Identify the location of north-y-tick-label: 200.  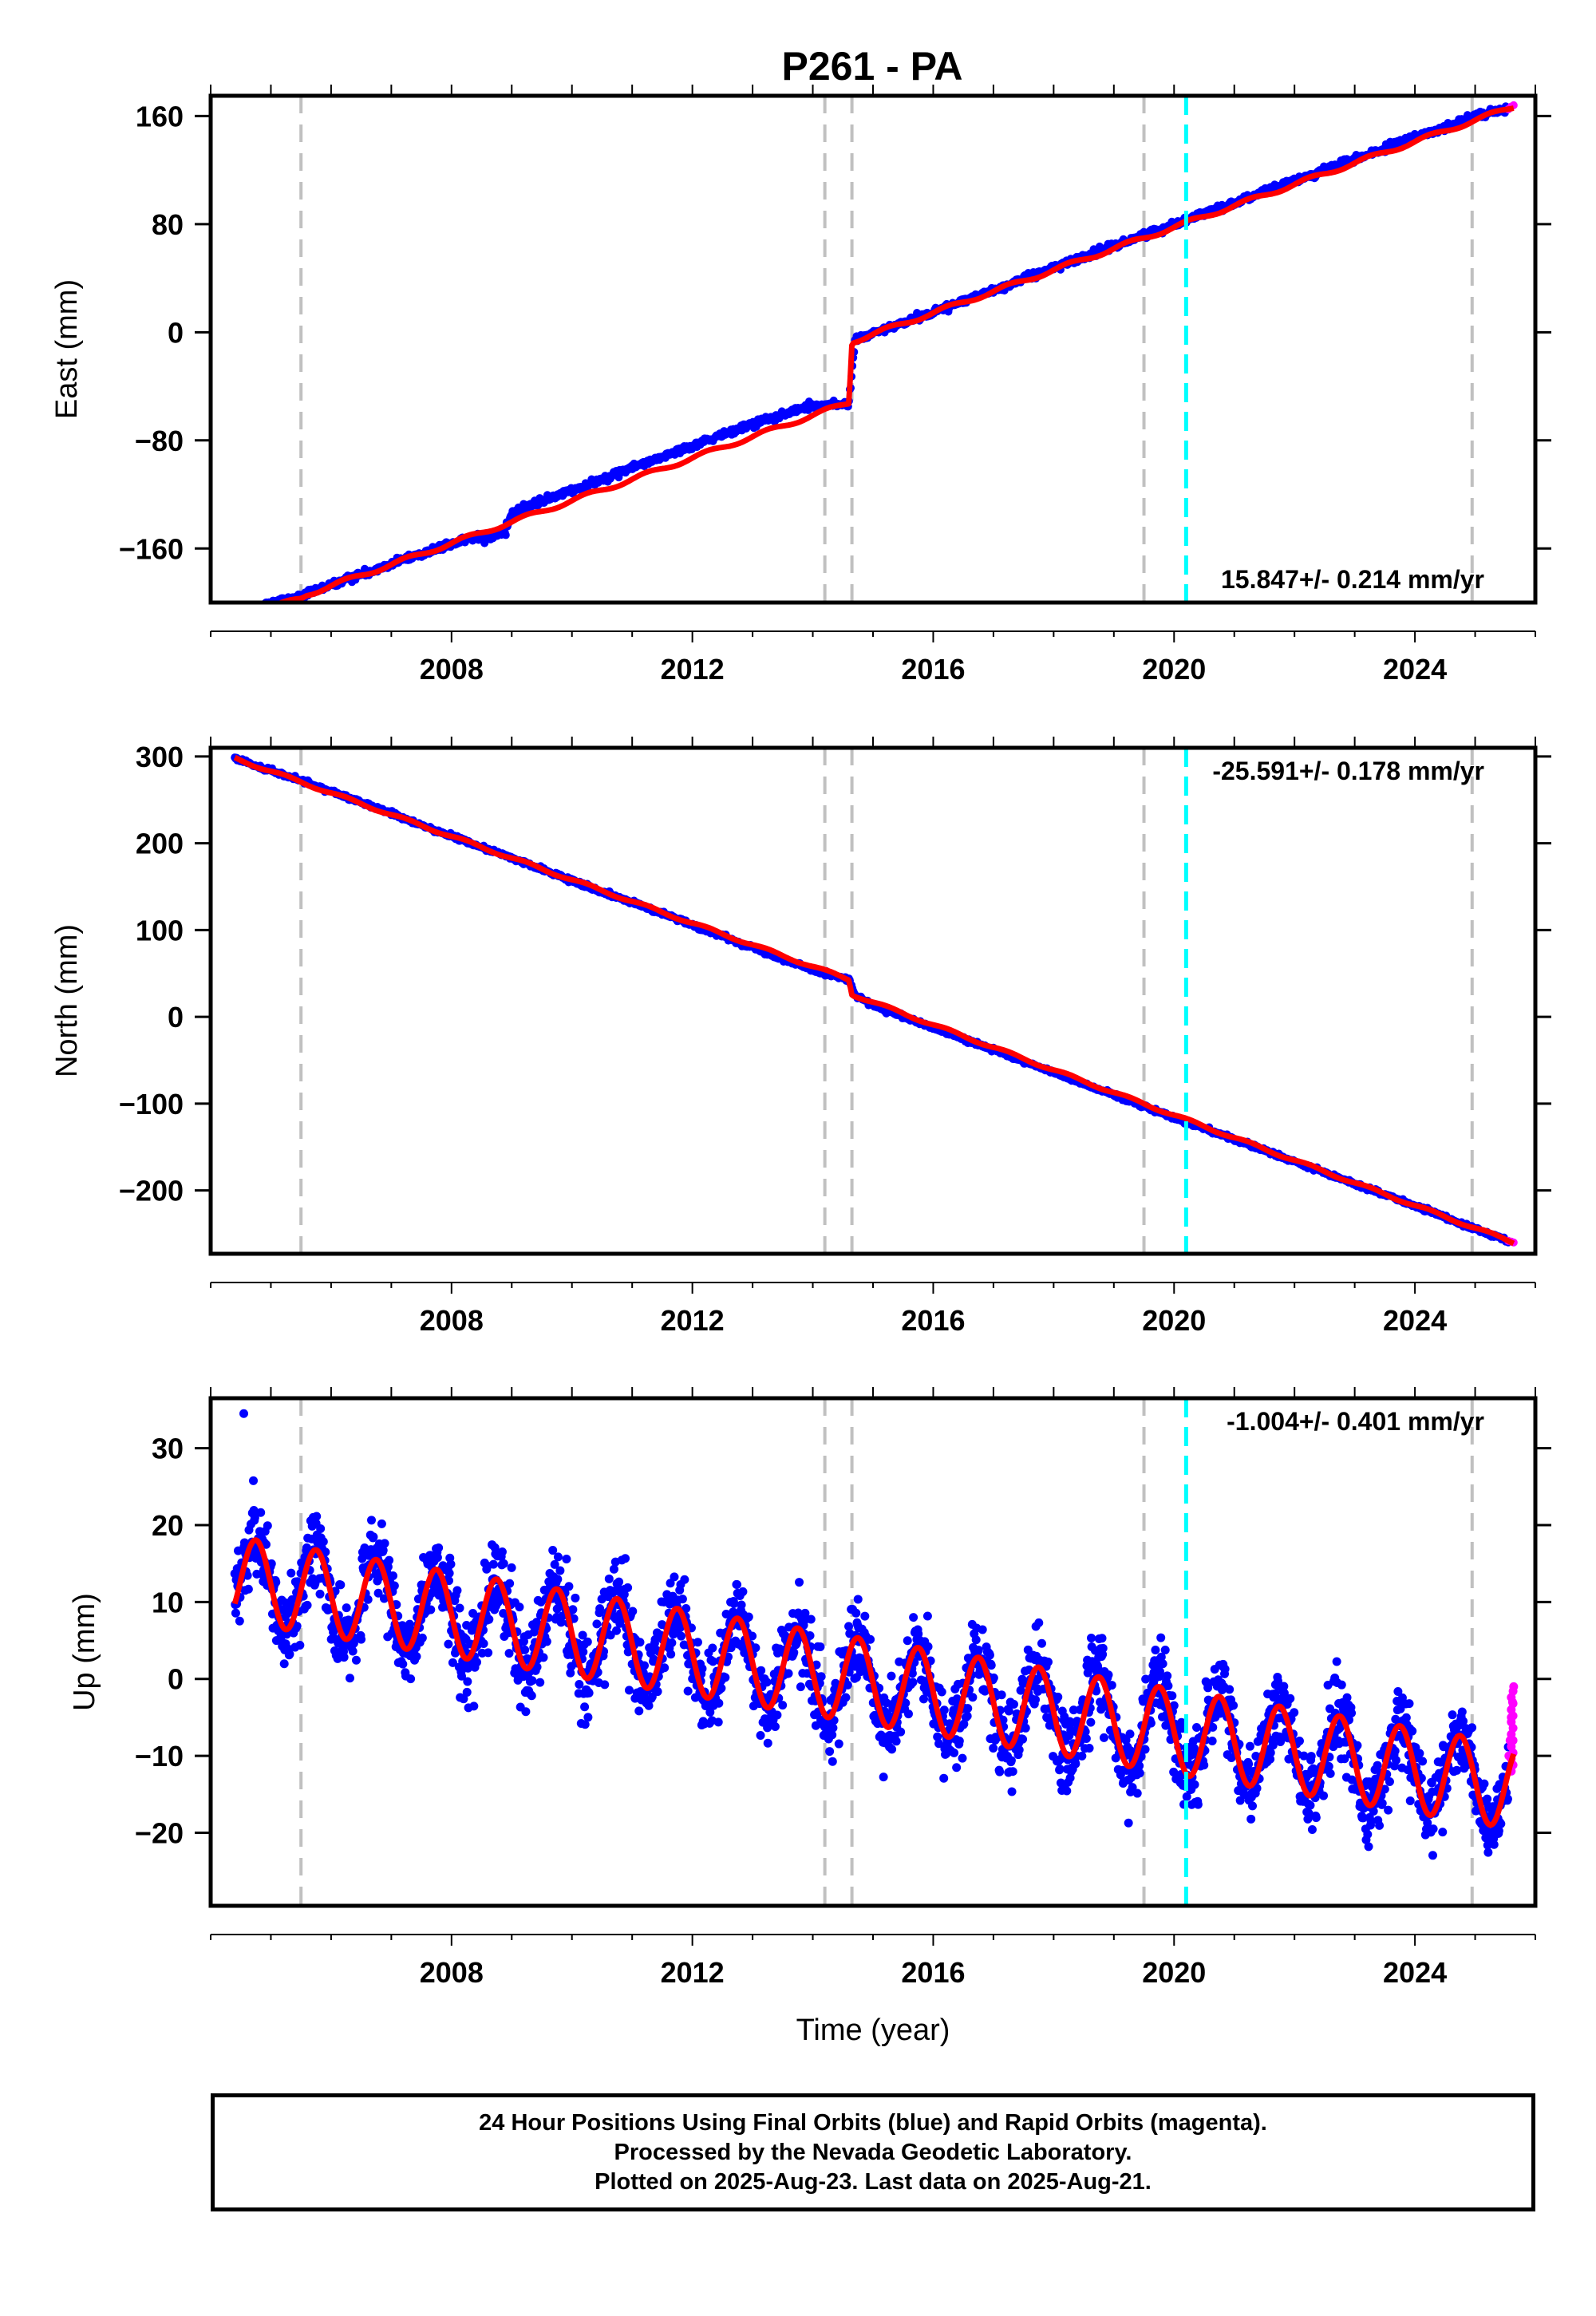
(160, 844).